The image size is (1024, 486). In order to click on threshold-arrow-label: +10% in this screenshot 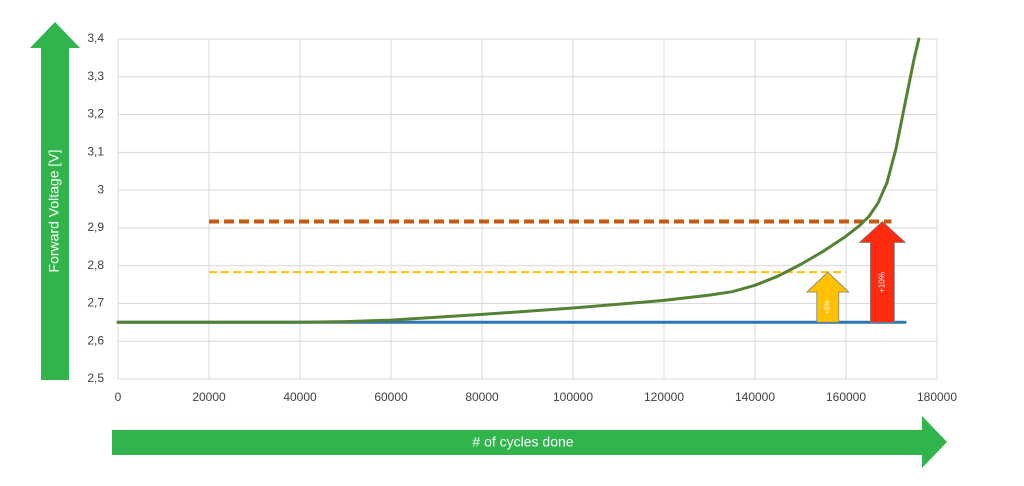, I will do `click(882, 282)`.